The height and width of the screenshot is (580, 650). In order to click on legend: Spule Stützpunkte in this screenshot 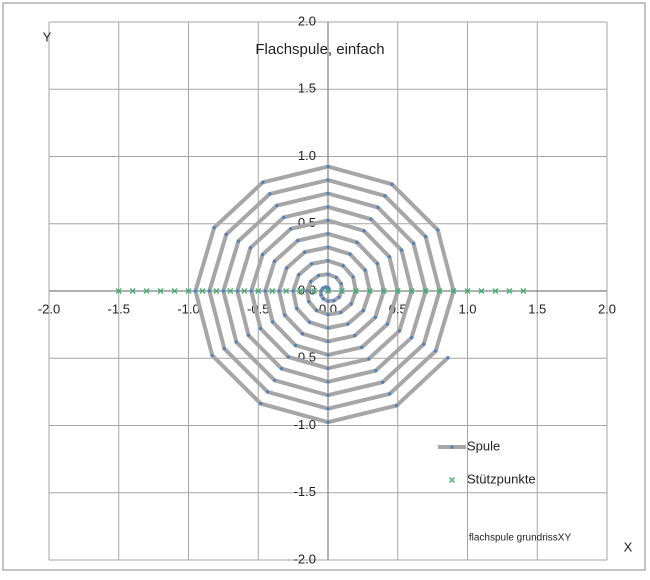, I will do `click(487, 462)`.